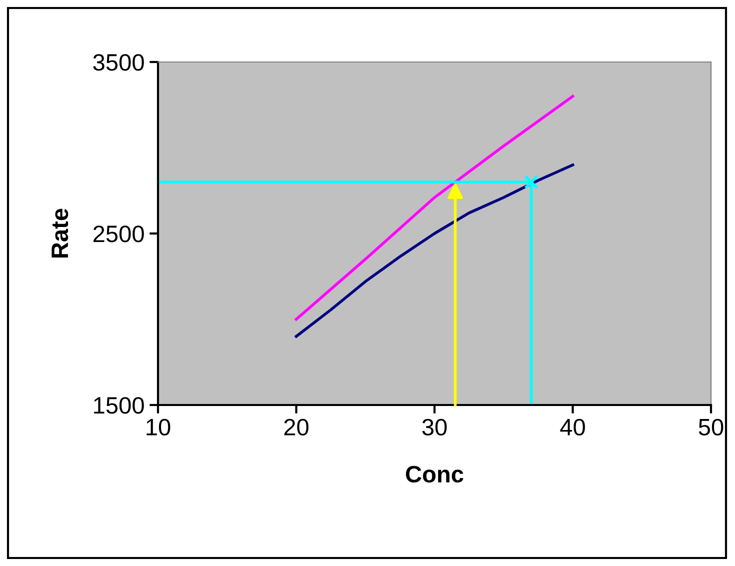  Describe the element at coordinates (118, 62) in the screenshot. I see `y-tick-label: 3500` at that location.